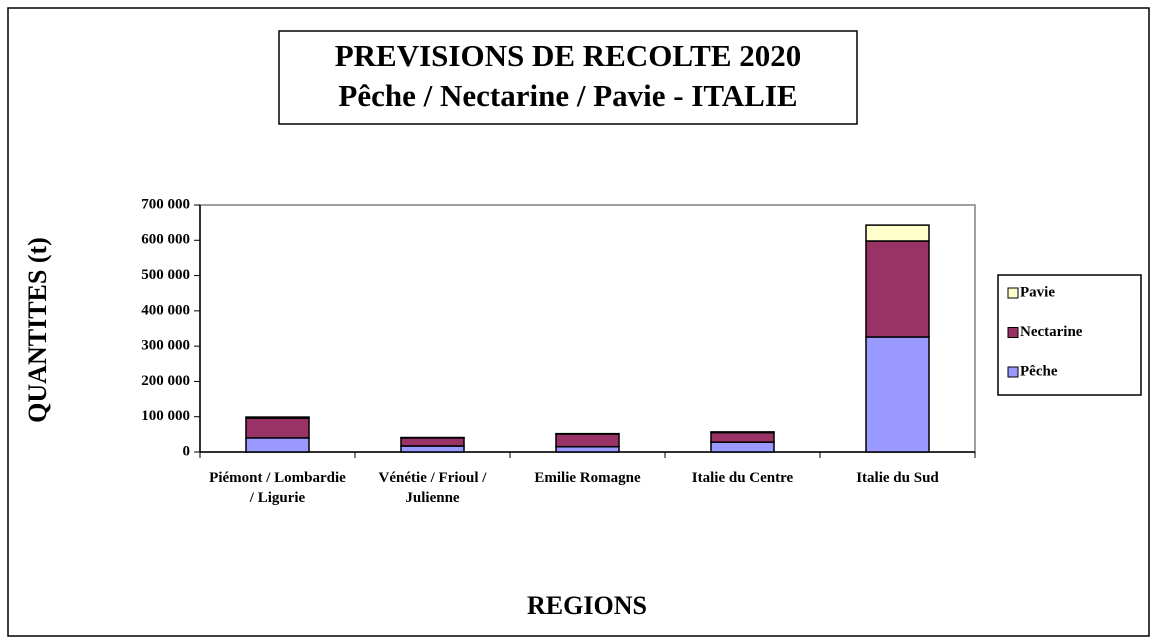 This screenshot has height=639, width=1158. I want to click on x-tick-label: Vénétie / Frioul / Julienne, so click(432, 488).